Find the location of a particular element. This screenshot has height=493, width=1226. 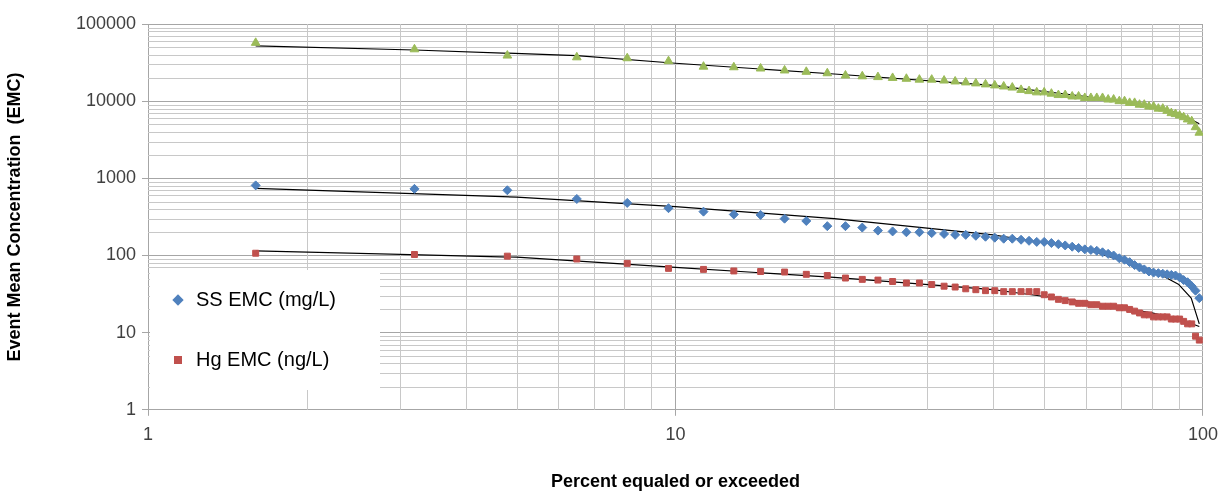

legend-label: SS EMC (mg/L) is located at coordinates (266, 300).